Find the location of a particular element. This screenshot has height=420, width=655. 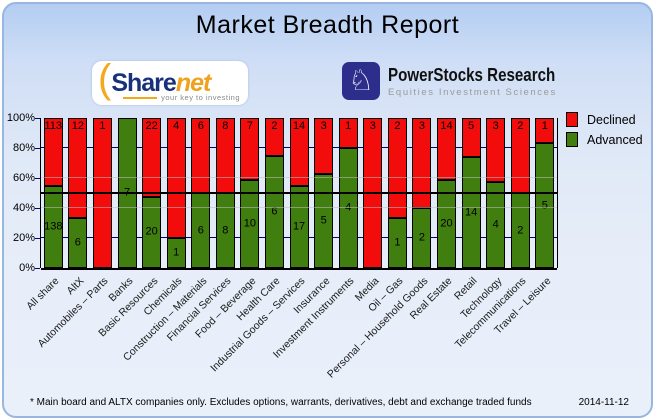

y-tick-label-40: 40% is located at coordinates (23, 208).